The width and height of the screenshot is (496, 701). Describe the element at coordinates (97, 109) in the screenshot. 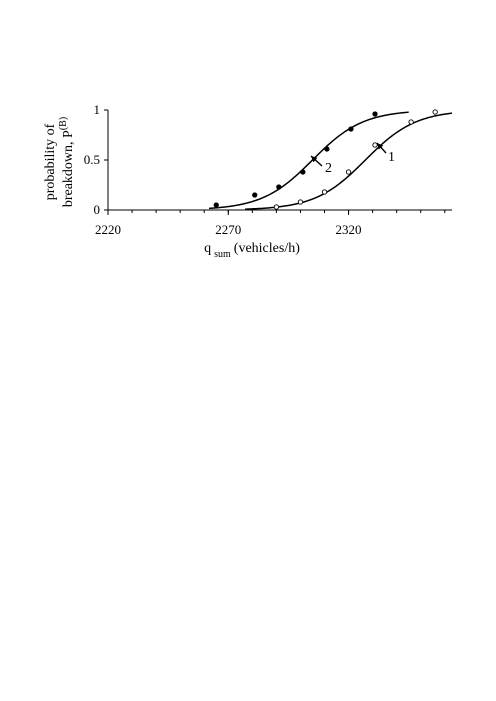

I see `y-tick-label: 1` at that location.